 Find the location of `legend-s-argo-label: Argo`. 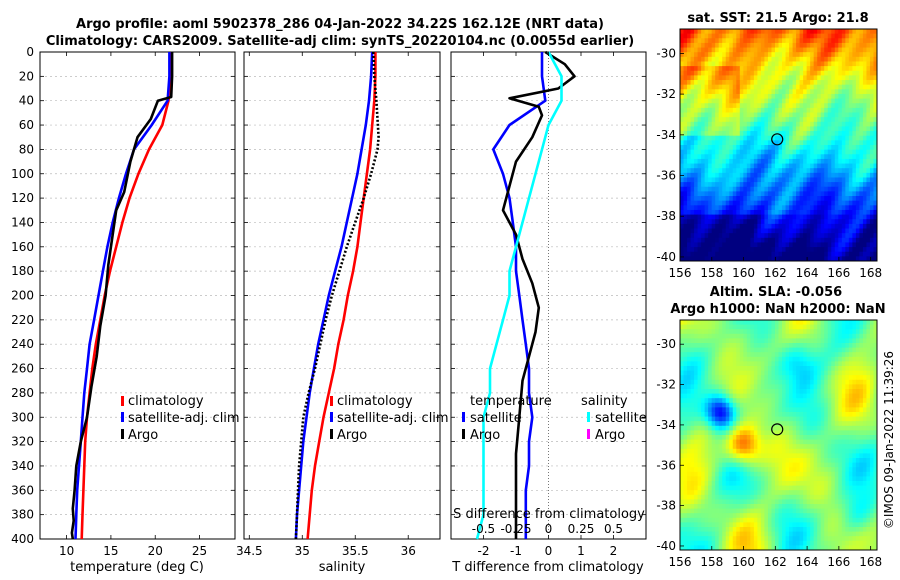

legend-s-argo-label: Argo is located at coordinates (610, 435).